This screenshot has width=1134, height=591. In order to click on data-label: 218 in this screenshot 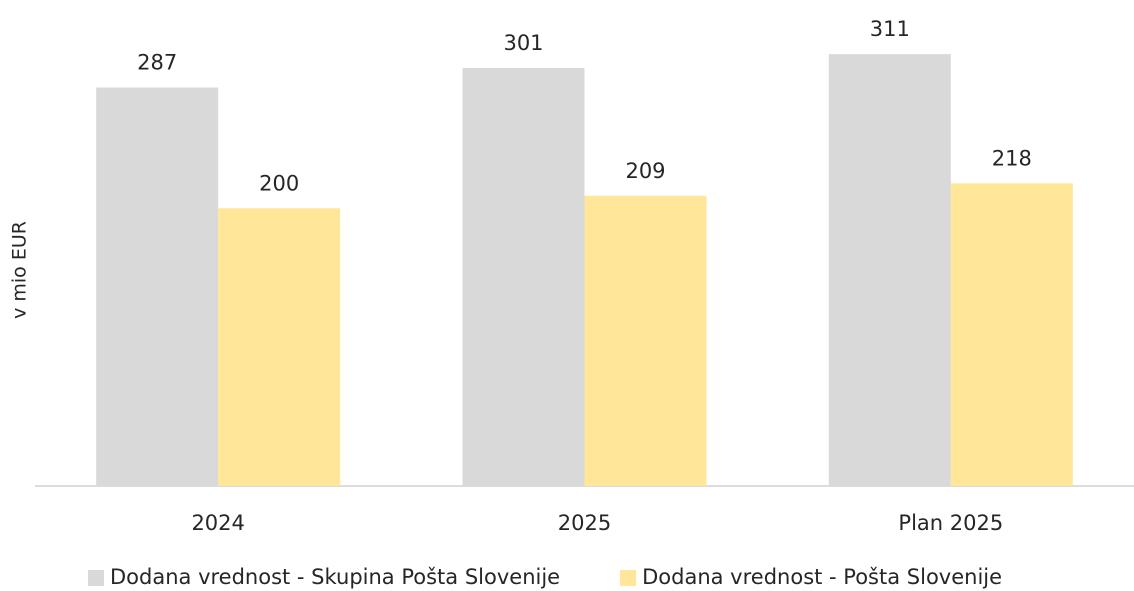, I will do `click(1012, 158)`.